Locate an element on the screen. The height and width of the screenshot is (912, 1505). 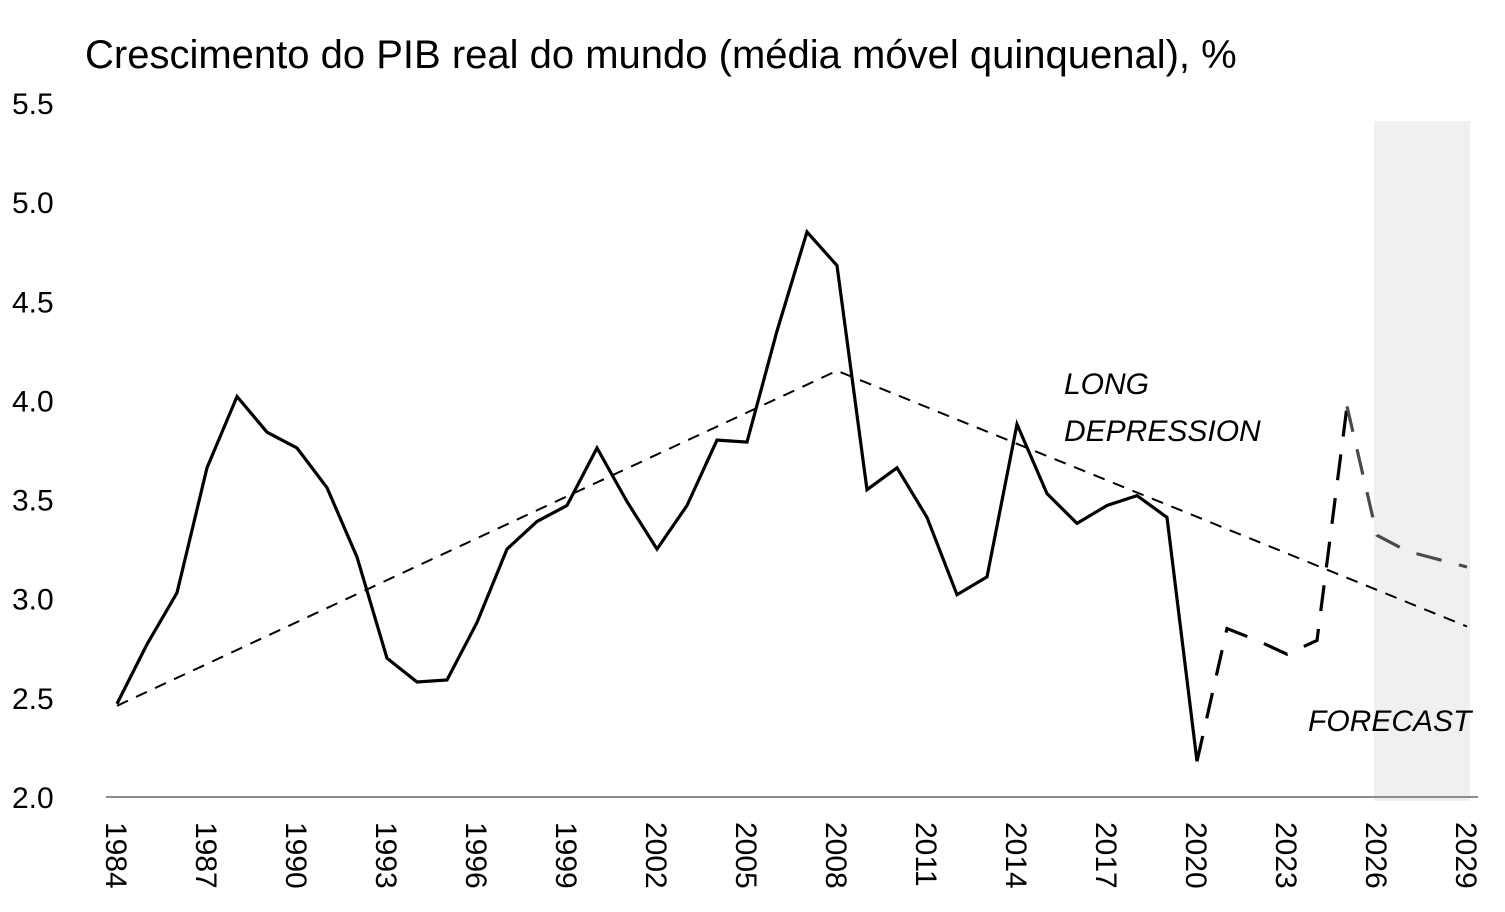
x-tick-label: 1984 is located at coordinates (115, 855).